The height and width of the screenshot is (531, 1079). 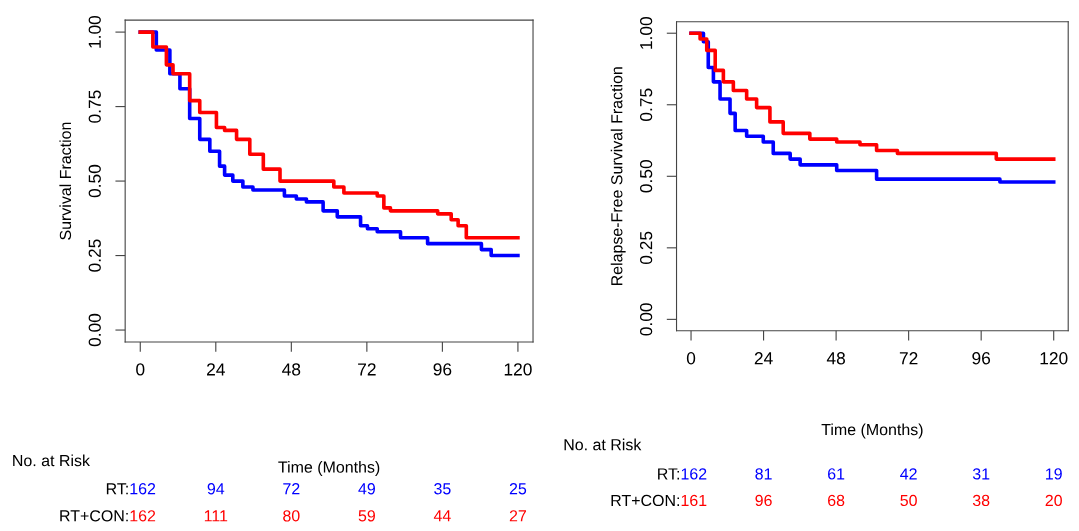 What do you see at coordinates (618, 176) in the screenshot?
I see `y-axis-title: Relapse-Free Survival Fraction` at bounding box center [618, 176].